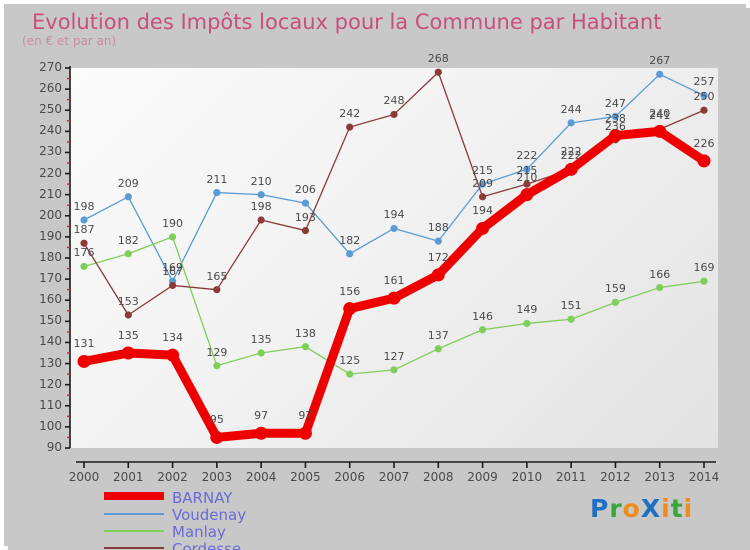 This screenshot has height=550, width=750. I want to click on legend-label: BARNAY, so click(202, 498).